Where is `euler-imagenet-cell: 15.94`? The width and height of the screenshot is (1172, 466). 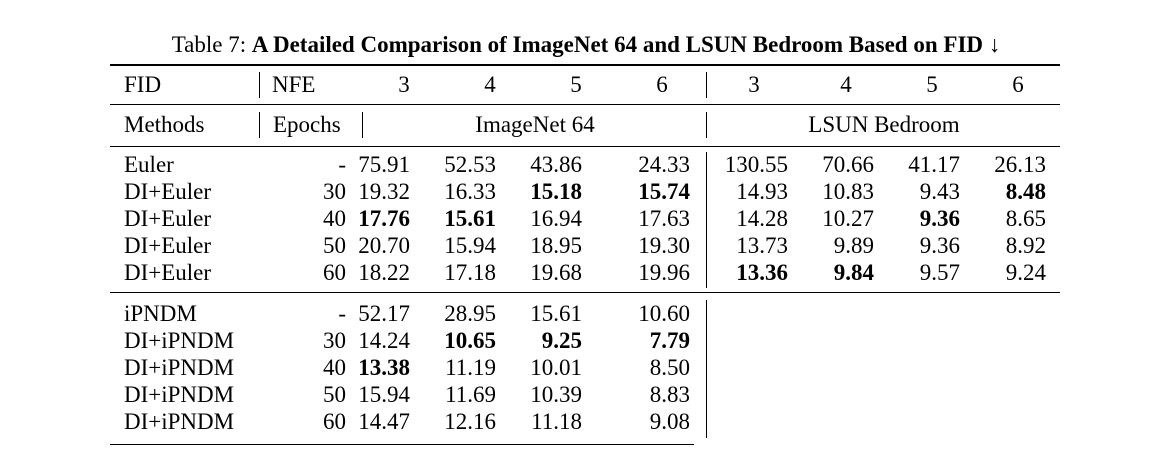
euler-imagenet-cell: 15.94 is located at coordinates (470, 245).